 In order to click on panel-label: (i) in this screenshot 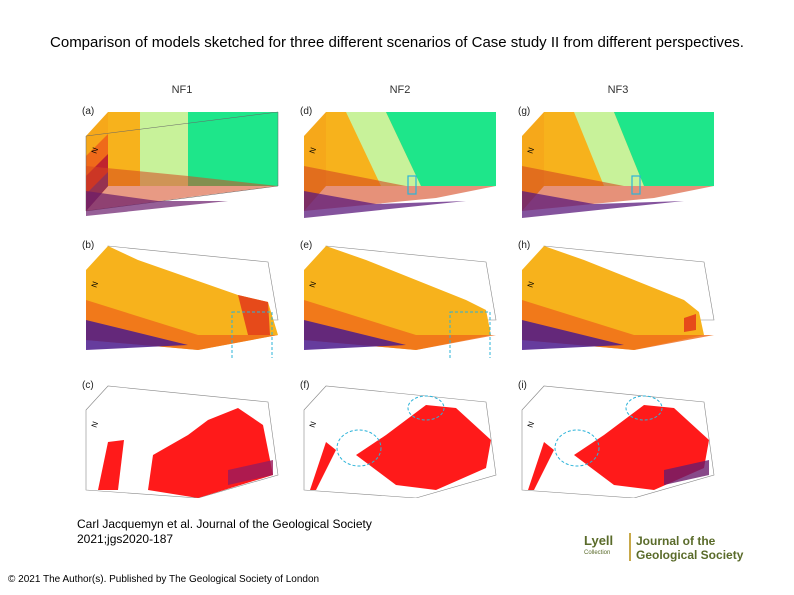, I will do `click(522, 385)`.